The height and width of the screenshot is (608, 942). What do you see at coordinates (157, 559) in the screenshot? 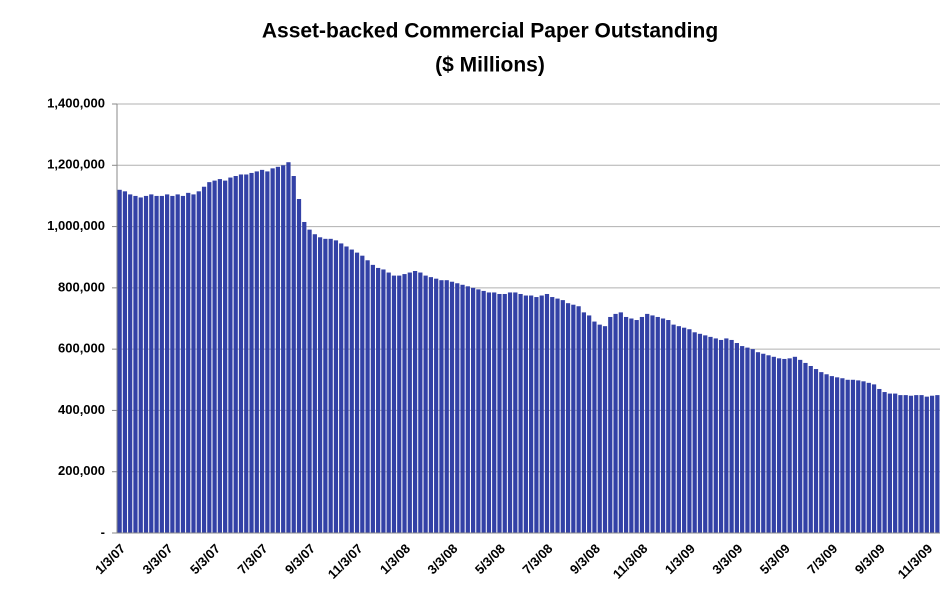
I see `x-tick-label: 3/3/07` at bounding box center [157, 559].